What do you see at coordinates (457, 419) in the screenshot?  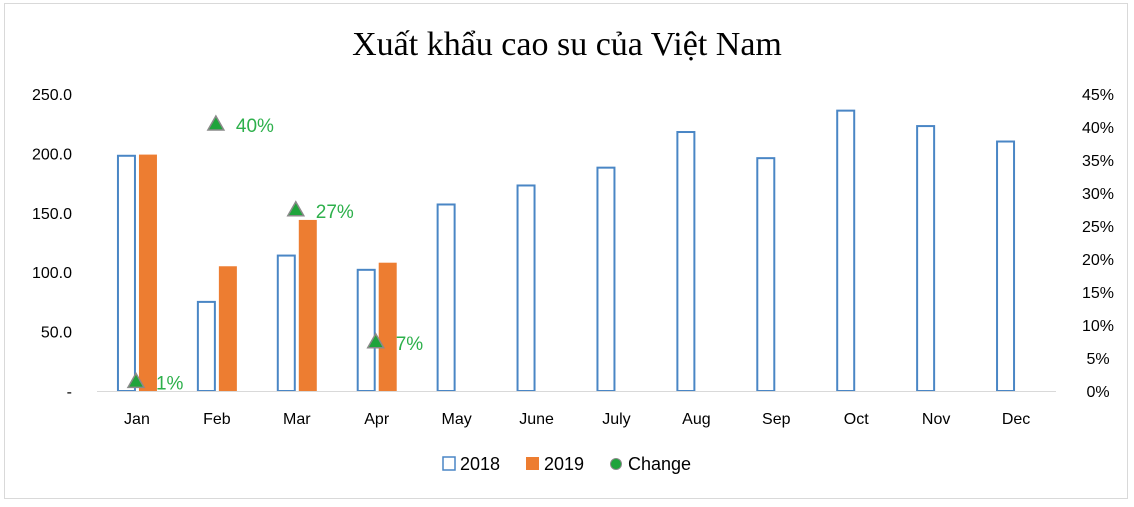 I see `x-tick-label: May` at bounding box center [457, 419].